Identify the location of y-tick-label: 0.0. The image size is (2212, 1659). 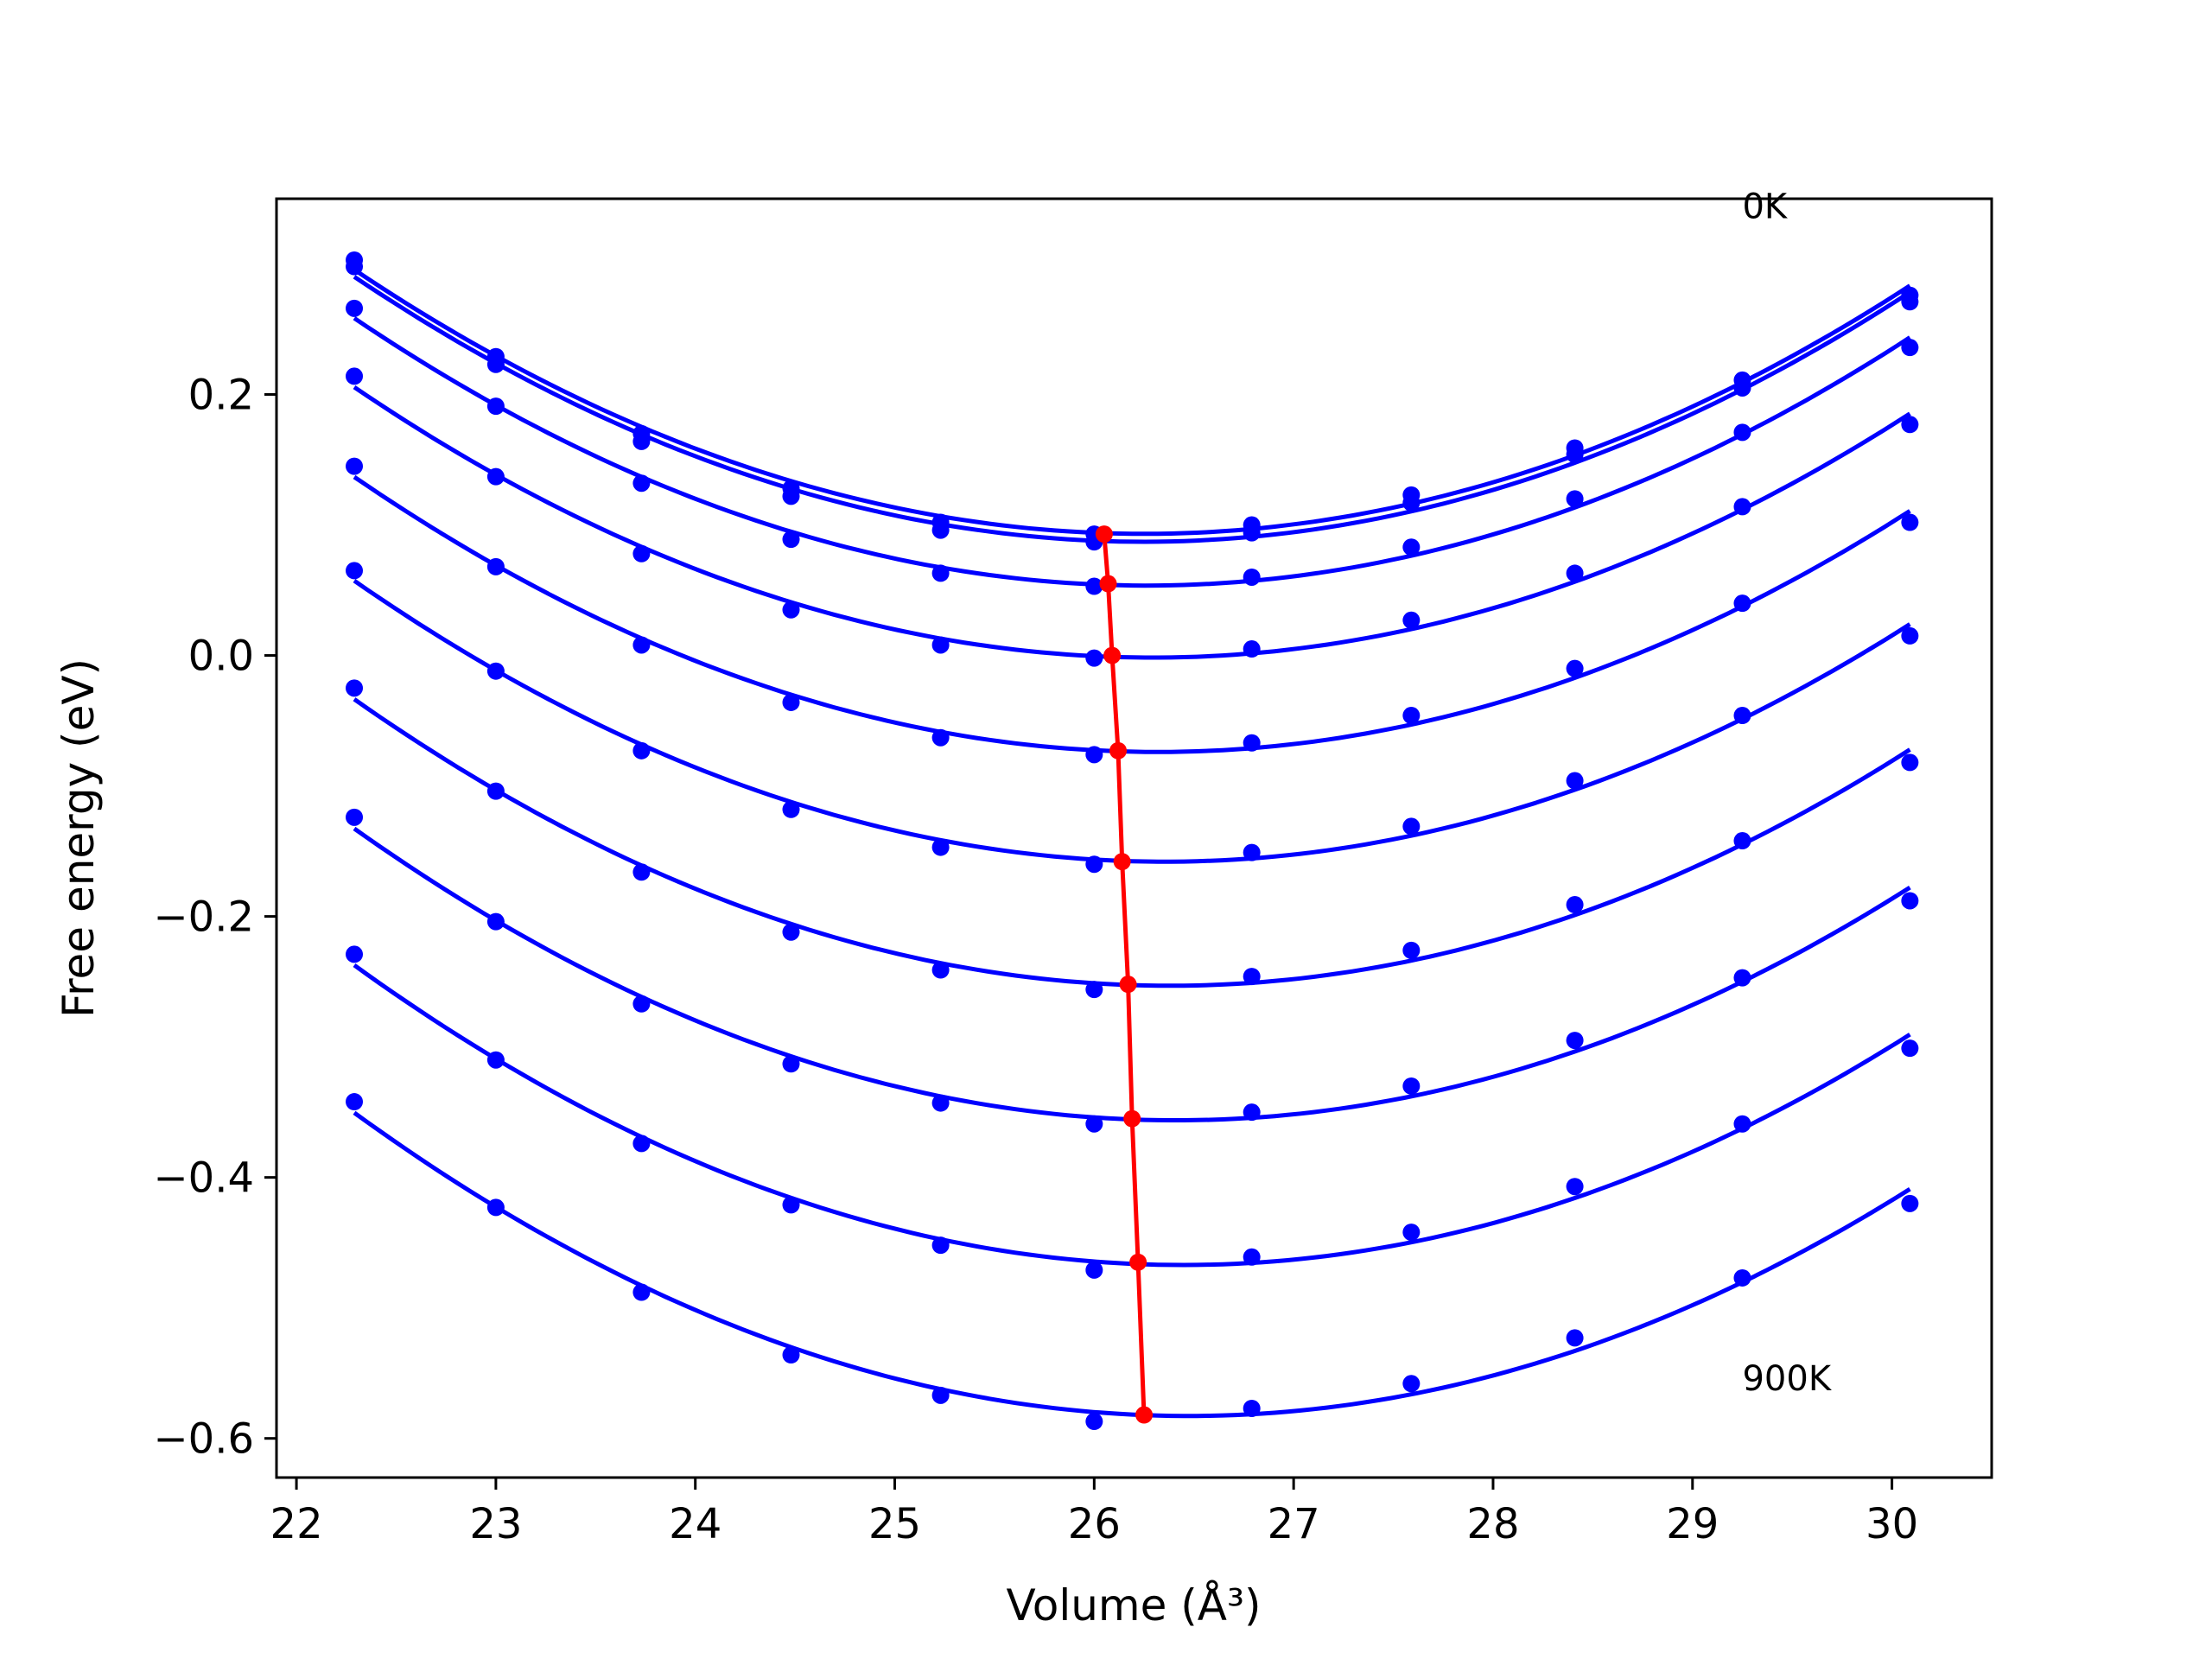
(221, 656).